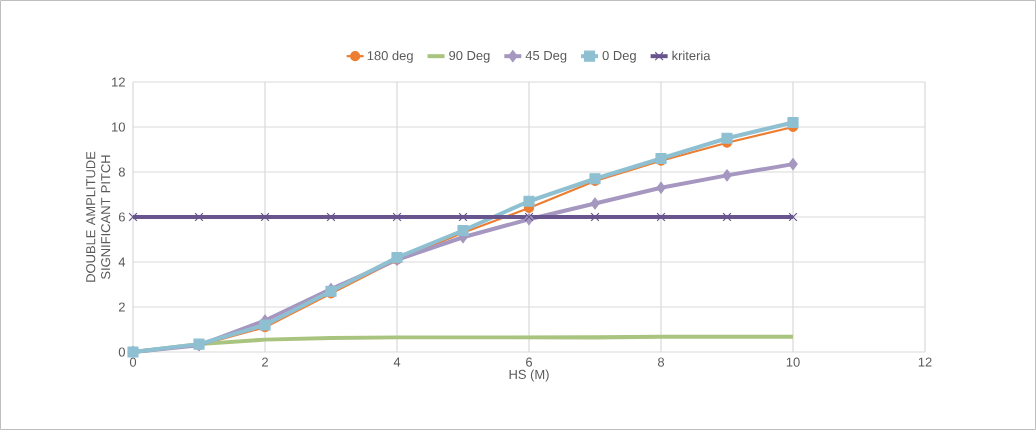  Describe the element at coordinates (118, 127) in the screenshot. I see `y-tick-label: 10` at that location.